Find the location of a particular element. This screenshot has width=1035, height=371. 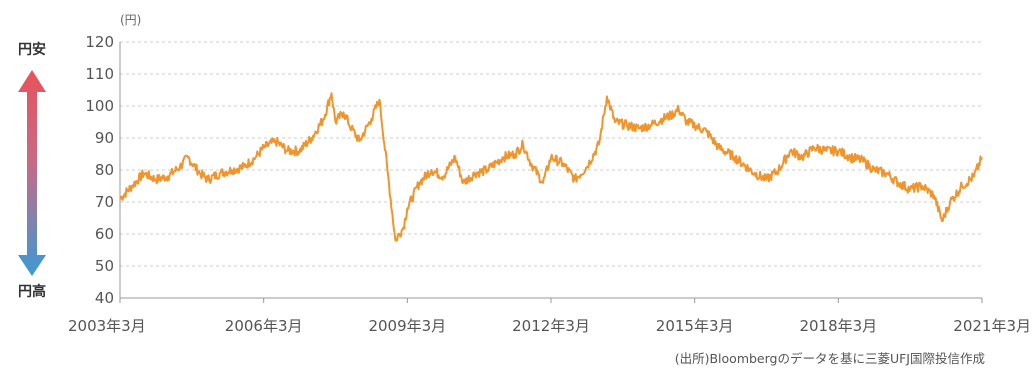

y-tick-labels: 40 50 60 70 80 90 100 110 120 is located at coordinates (99, 170).